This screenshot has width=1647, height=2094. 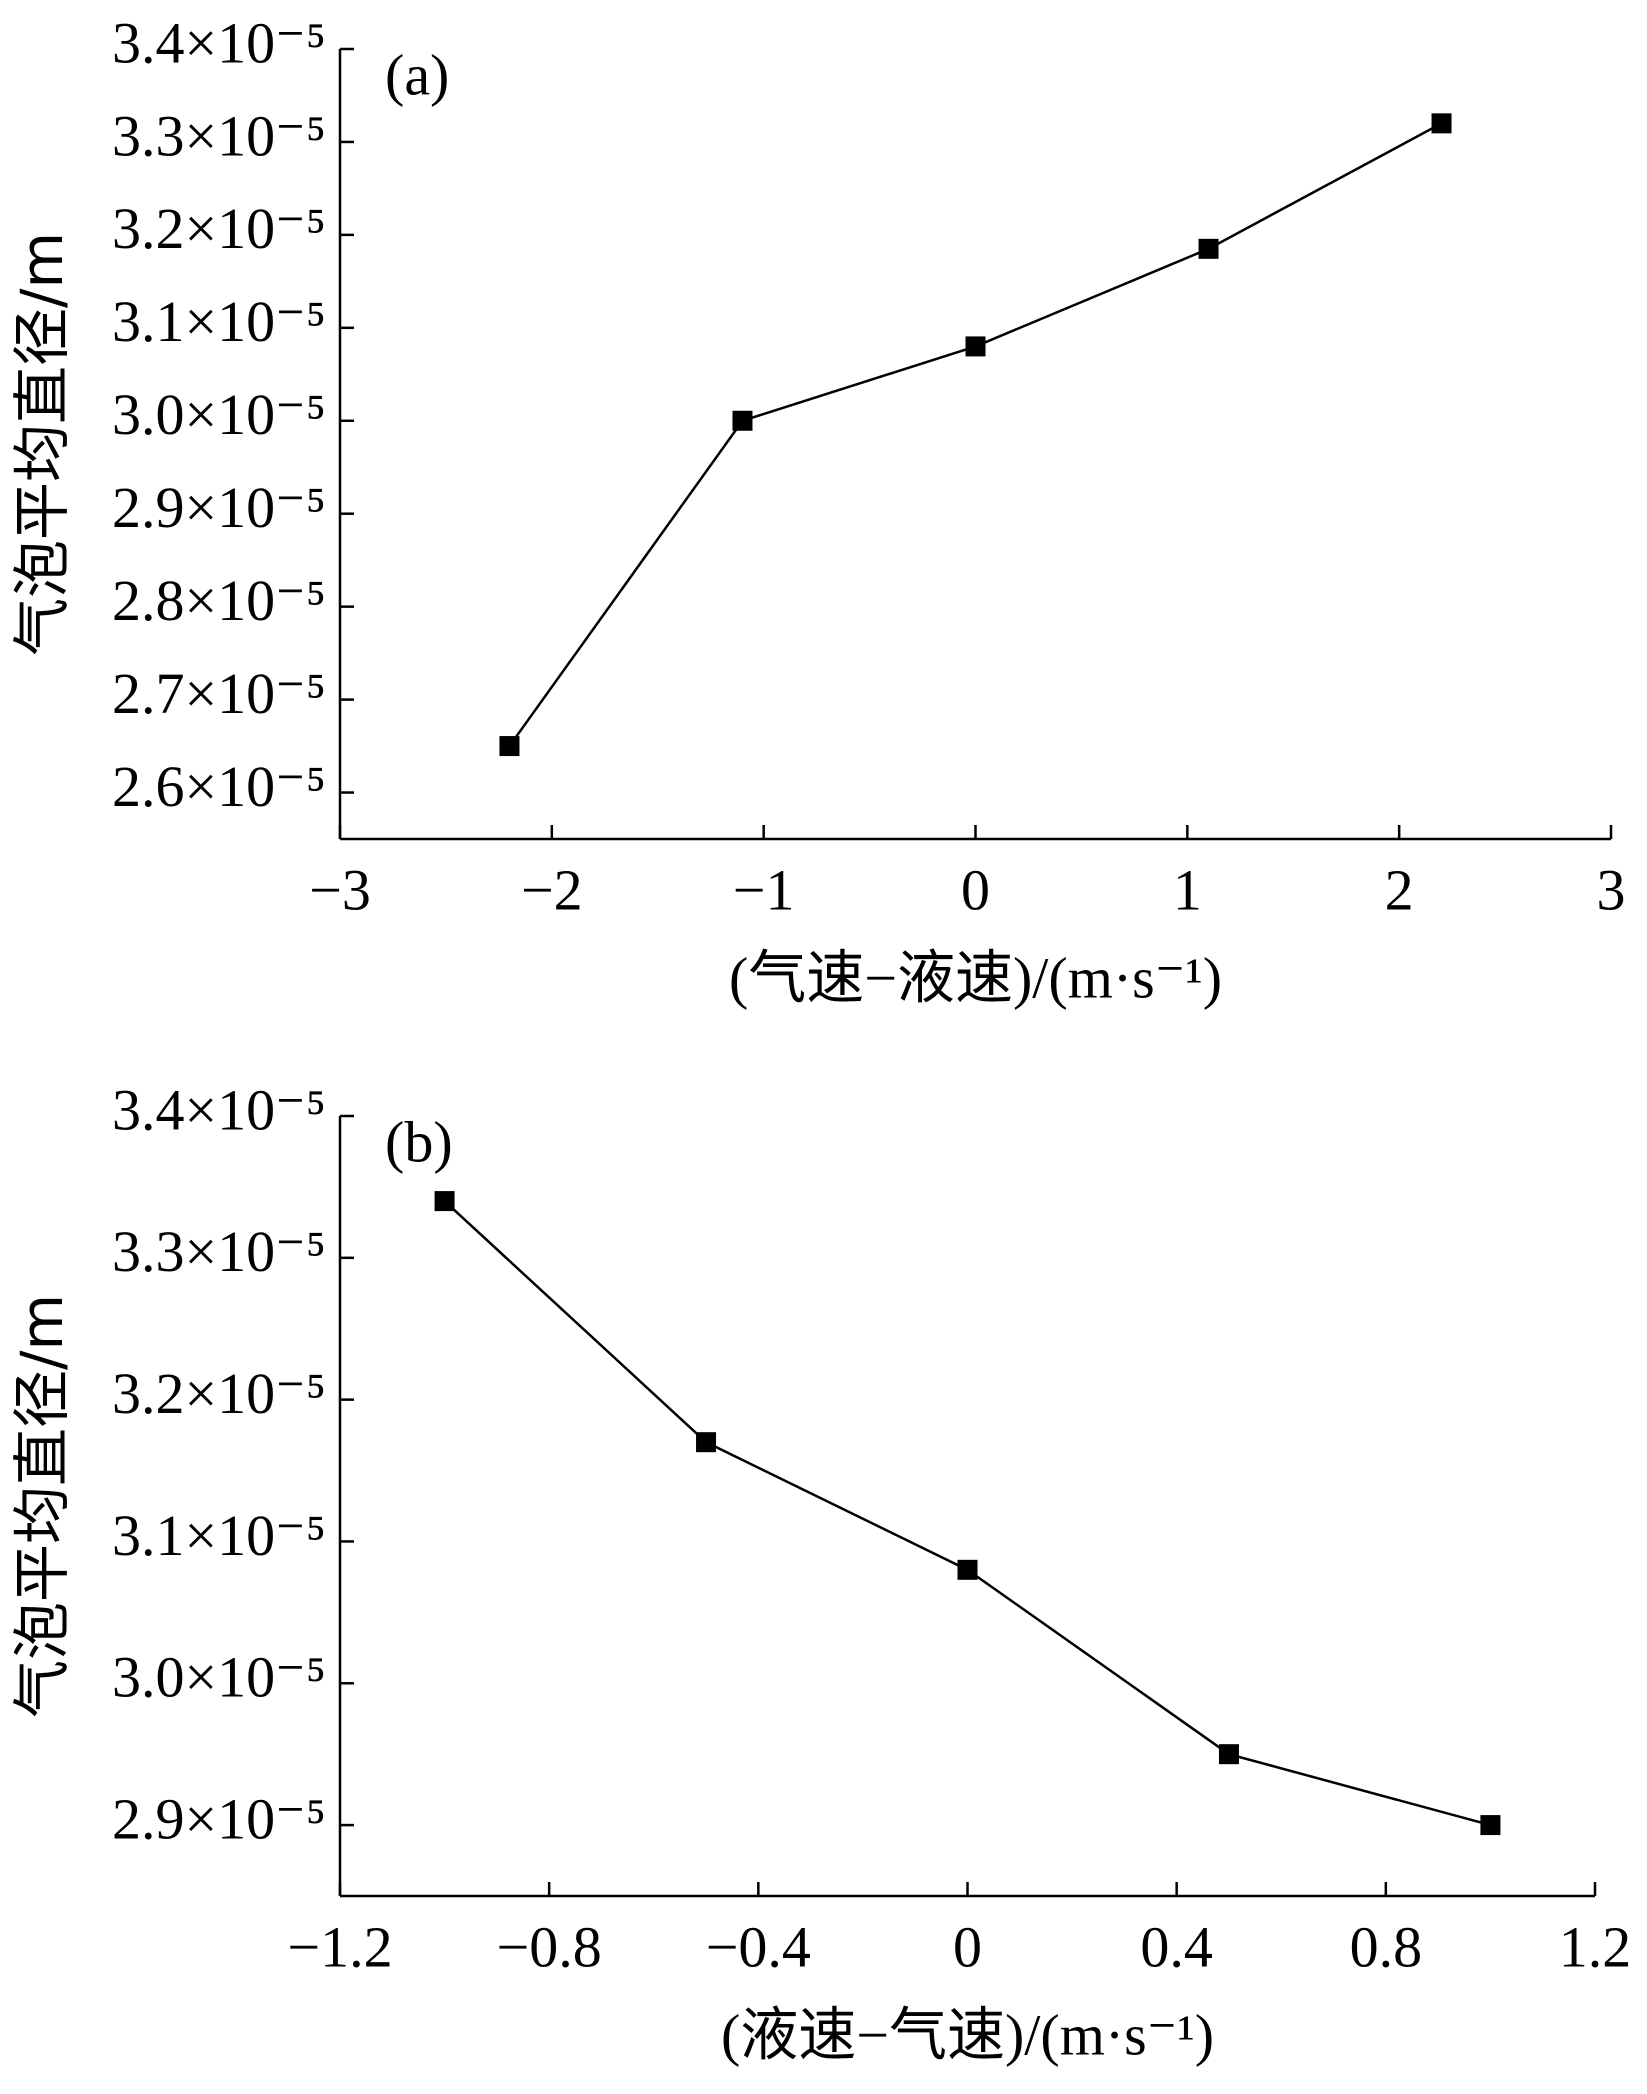 What do you see at coordinates (1611, 889) in the screenshot?
I see `x-tick-label: 3` at bounding box center [1611, 889].